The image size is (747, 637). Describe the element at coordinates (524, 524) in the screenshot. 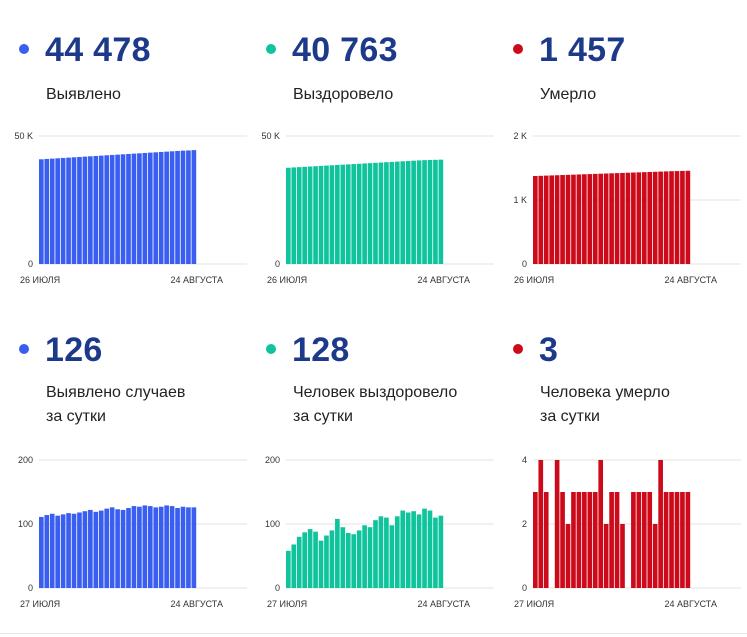

I see `y-tick-label: 2` at that location.